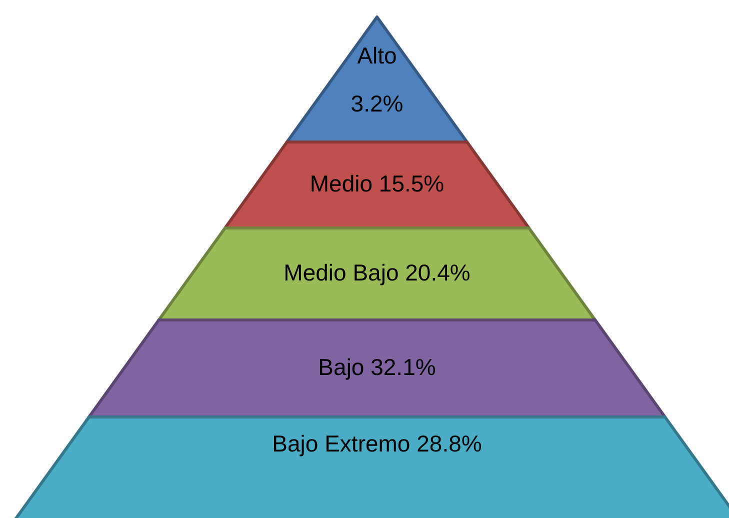 The width and height of the screenshot is (729, 518). I want to click on category-label: Medio, so click(341, 183).